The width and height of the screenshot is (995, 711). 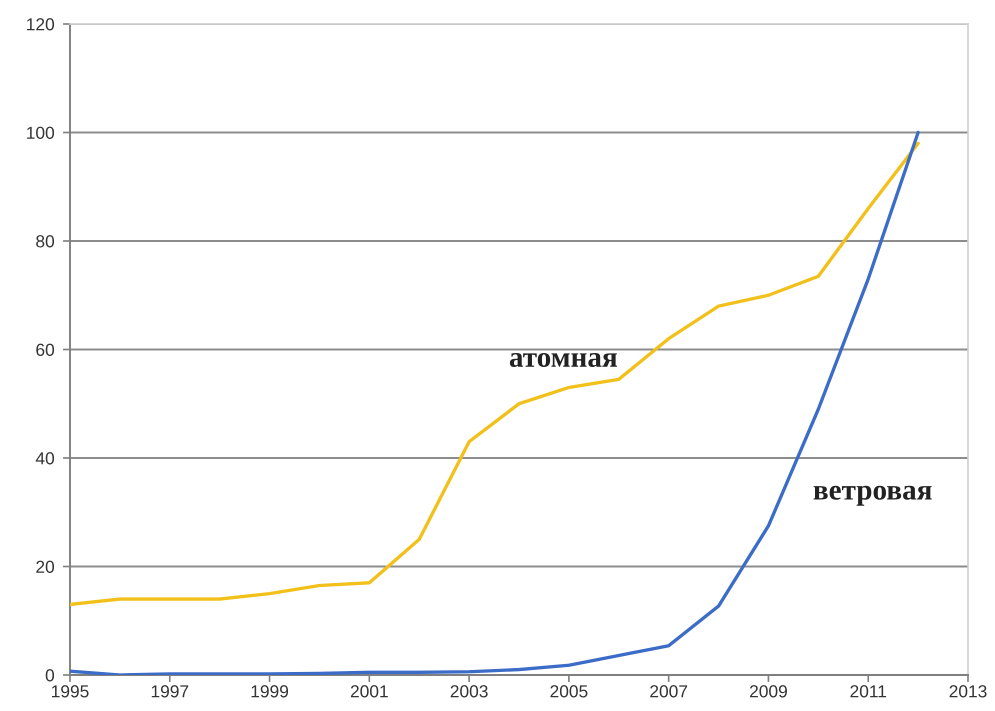 What do you see at coordinates (50, 675) in the screenshot?
I see `y-tick-label: 0` at bounding box center [50, 675].